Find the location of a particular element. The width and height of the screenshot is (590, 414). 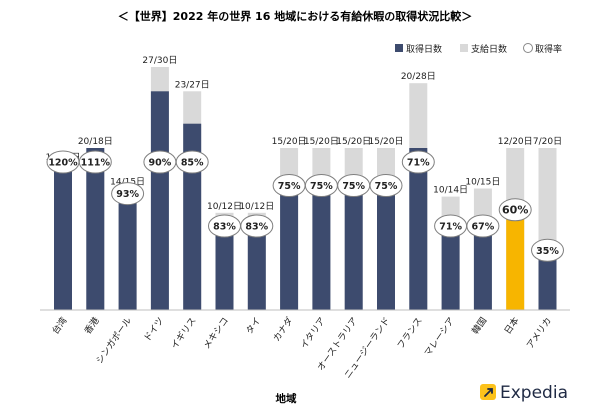

brand-name: Expedia is located at coordinates (534, 393).